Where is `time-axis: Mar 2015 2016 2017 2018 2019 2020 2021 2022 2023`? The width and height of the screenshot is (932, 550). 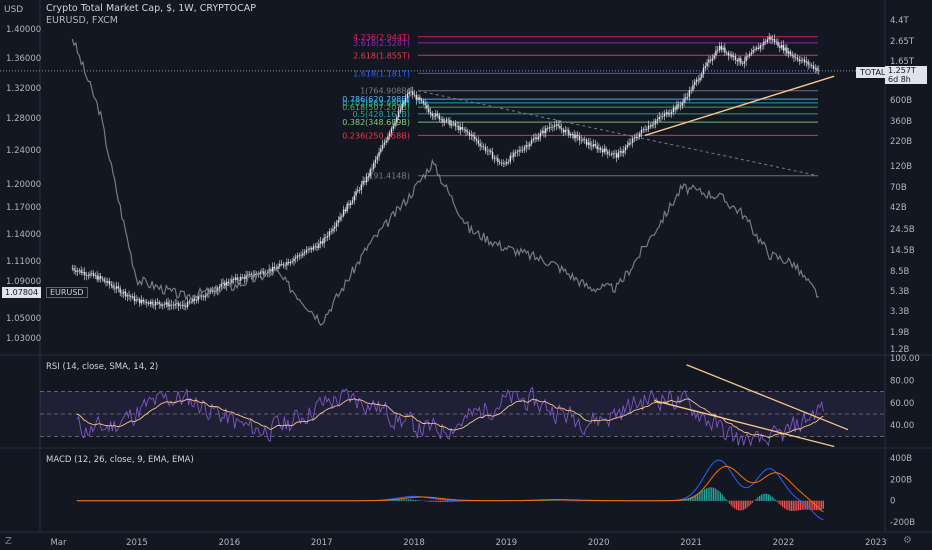 time-axis: Mar 2015 2016 2017 2018 2019 2020 2021 2022 2023 is located at coordinates (468, 543).